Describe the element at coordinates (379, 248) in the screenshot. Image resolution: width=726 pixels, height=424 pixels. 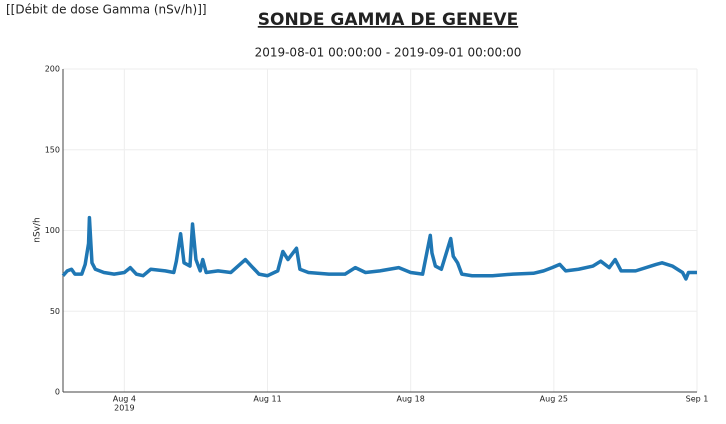
I see `data-line` at that location.